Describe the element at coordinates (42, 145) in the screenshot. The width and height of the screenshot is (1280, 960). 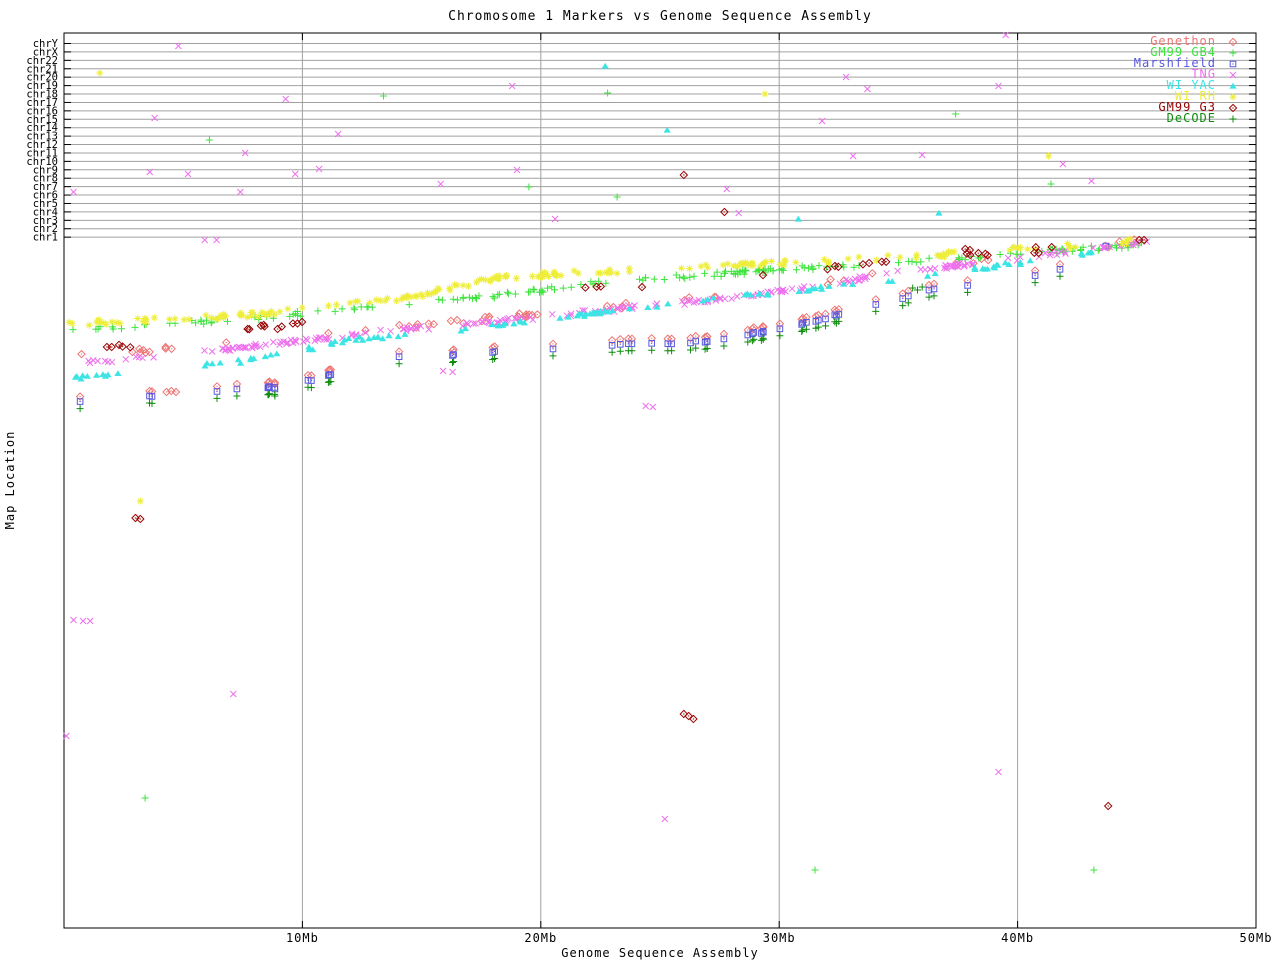
I see `ytick-label: chr12` at that location.